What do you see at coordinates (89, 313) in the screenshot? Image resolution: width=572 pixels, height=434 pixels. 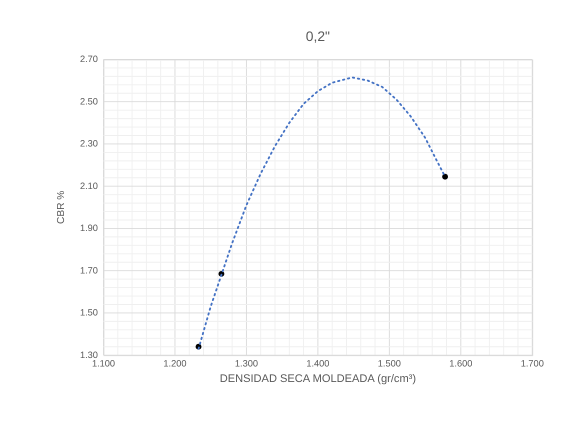 I see `y-tick-label: 1.50` at bounding box center [89, 313].